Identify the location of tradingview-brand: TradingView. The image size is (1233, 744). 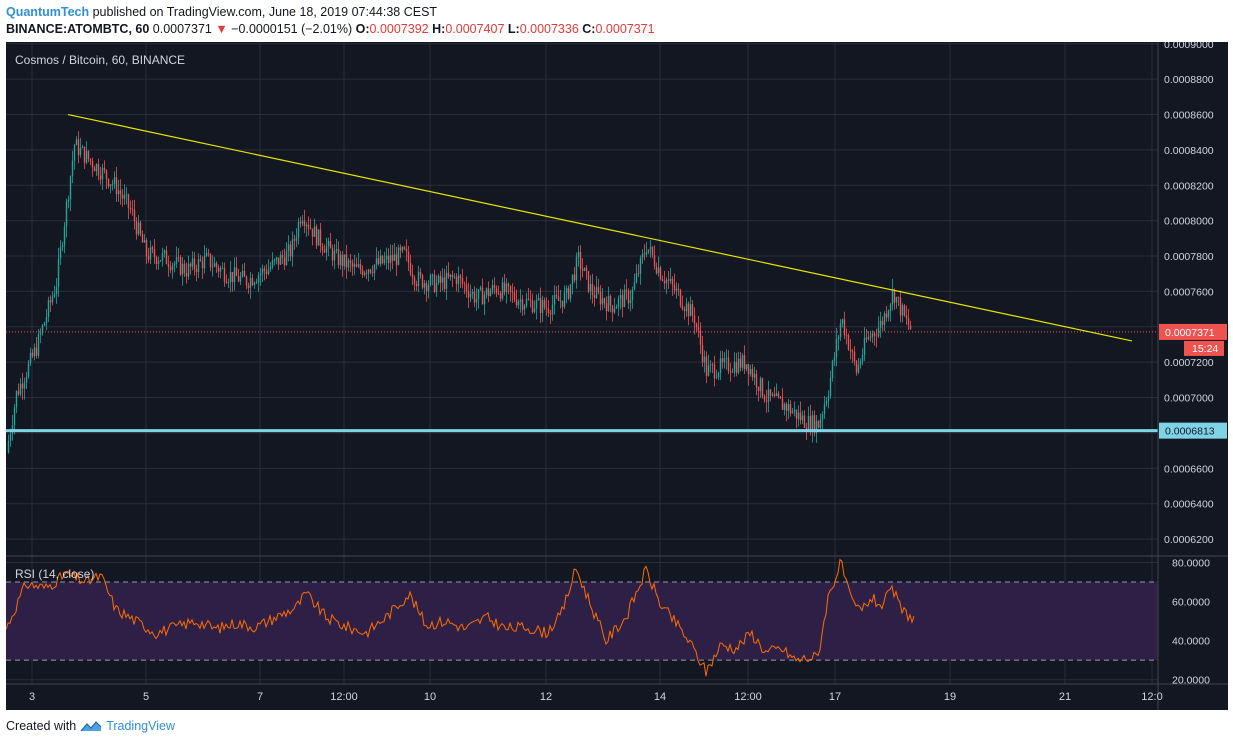
(140, 726).